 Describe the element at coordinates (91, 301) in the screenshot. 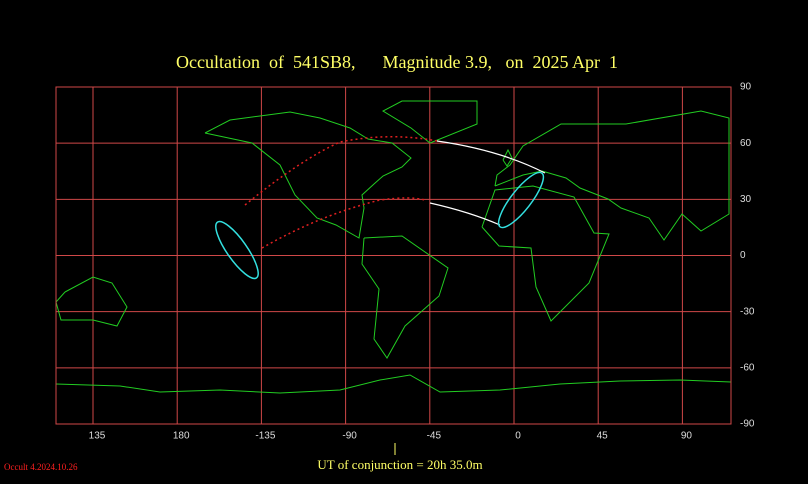

I see `australia` at that location.